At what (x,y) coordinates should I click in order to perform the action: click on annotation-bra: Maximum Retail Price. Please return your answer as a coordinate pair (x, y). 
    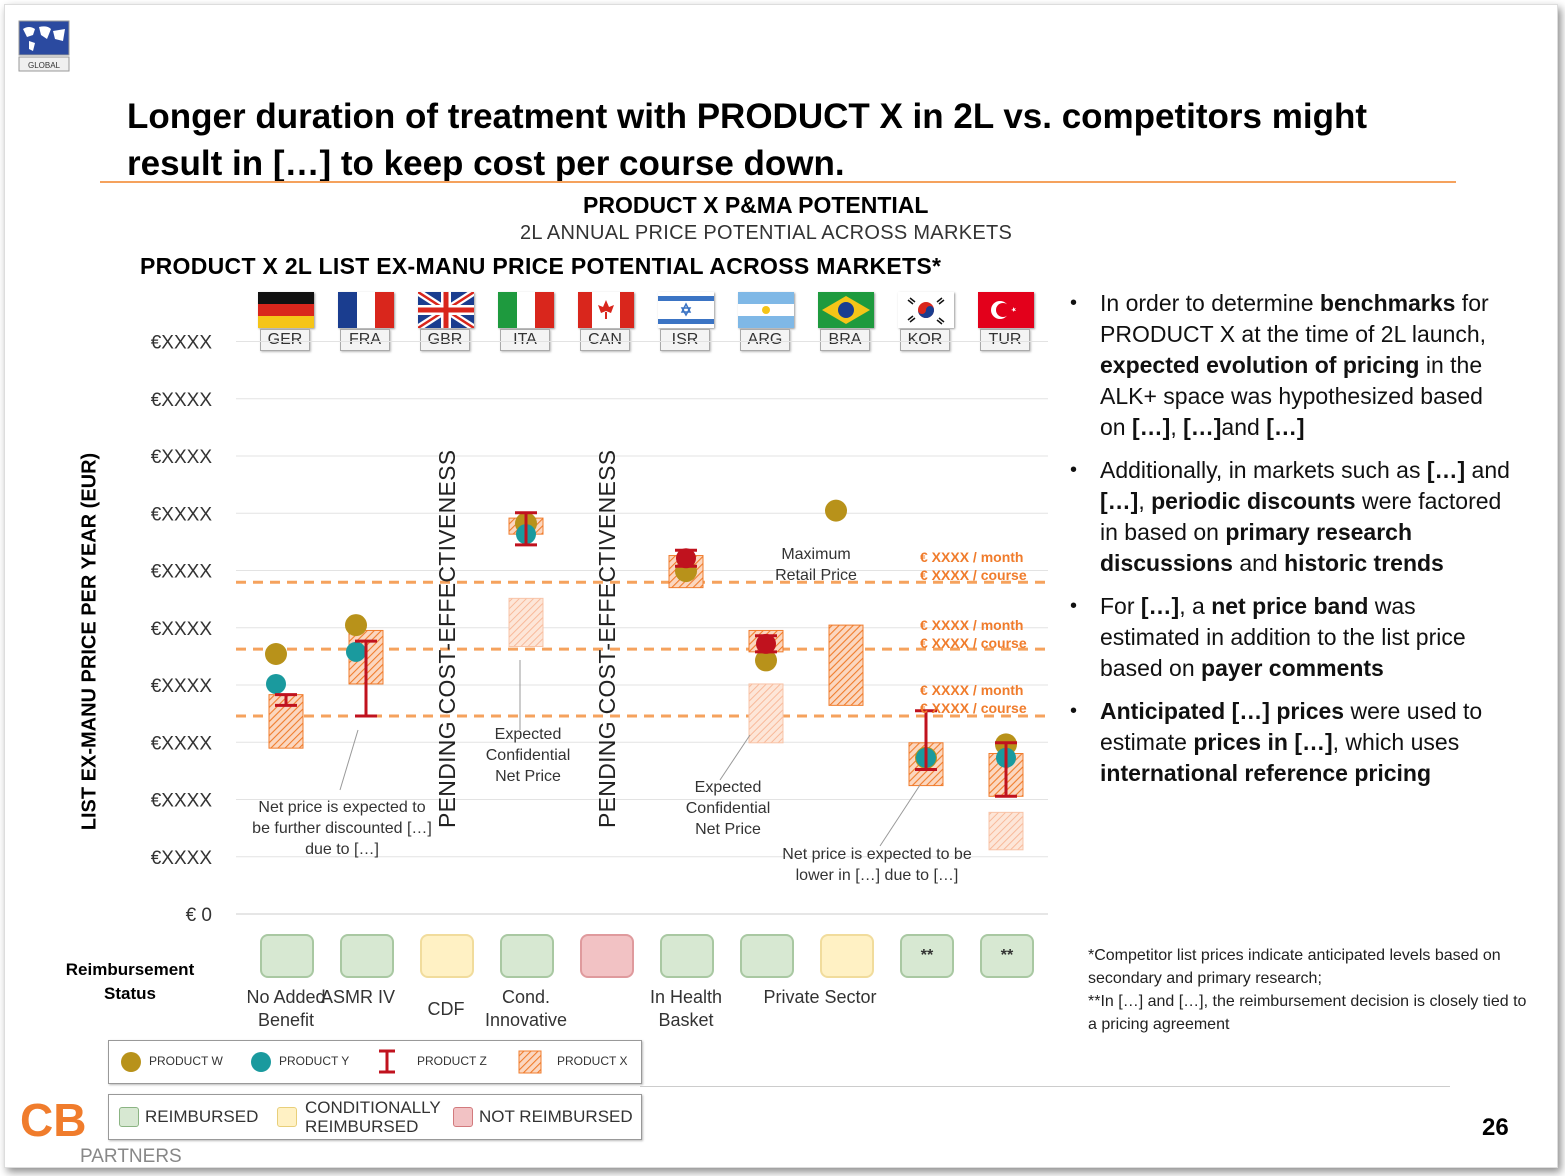
    Looking at the image, I should click on (816, 565).